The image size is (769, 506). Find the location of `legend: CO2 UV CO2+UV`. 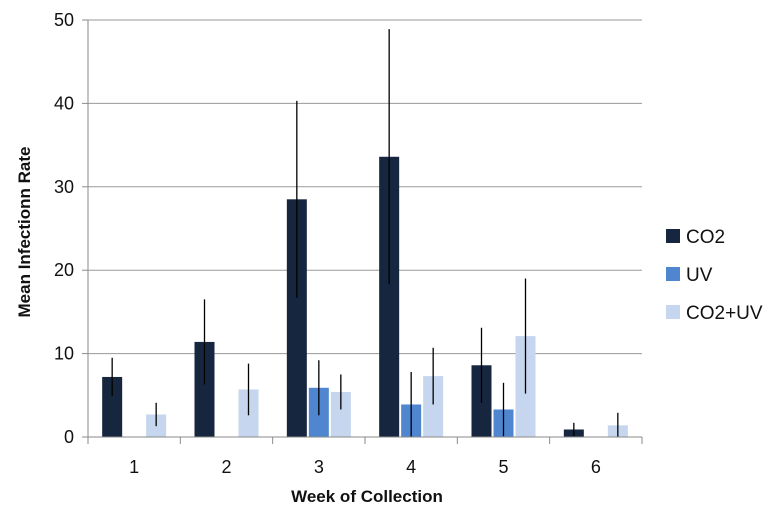

legend: CO2 UV CO2+UV is located at coordinates (714, 275).